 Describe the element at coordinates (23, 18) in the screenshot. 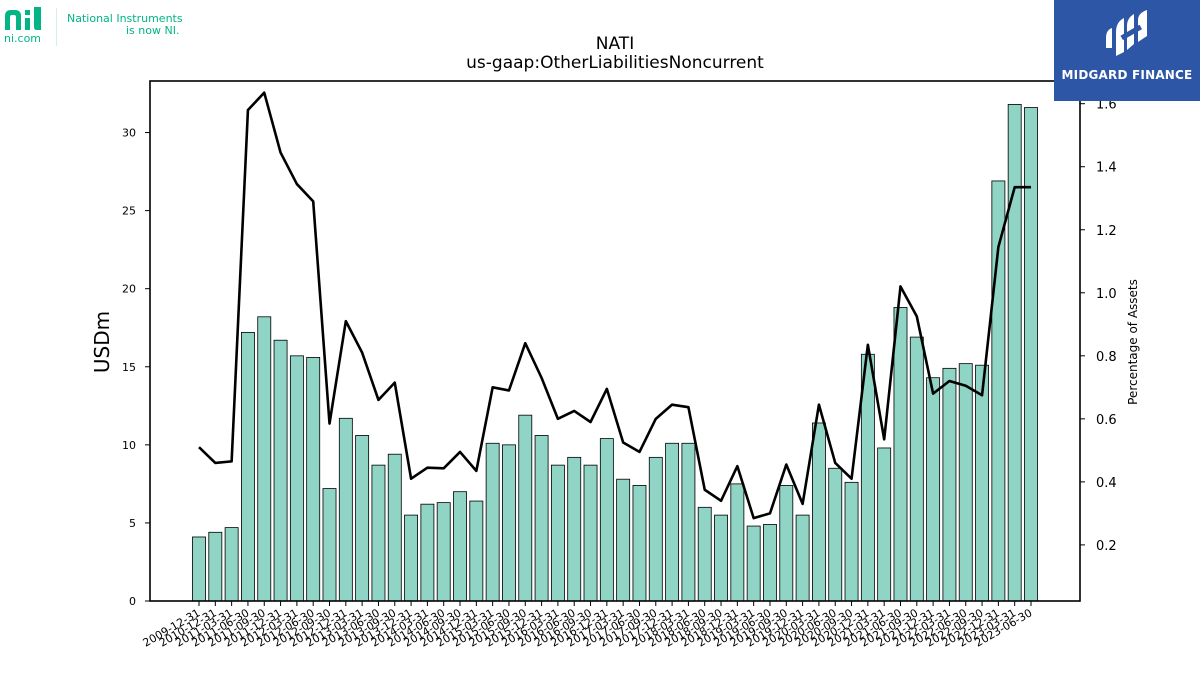

I see `ni-logo-mark` at that location.